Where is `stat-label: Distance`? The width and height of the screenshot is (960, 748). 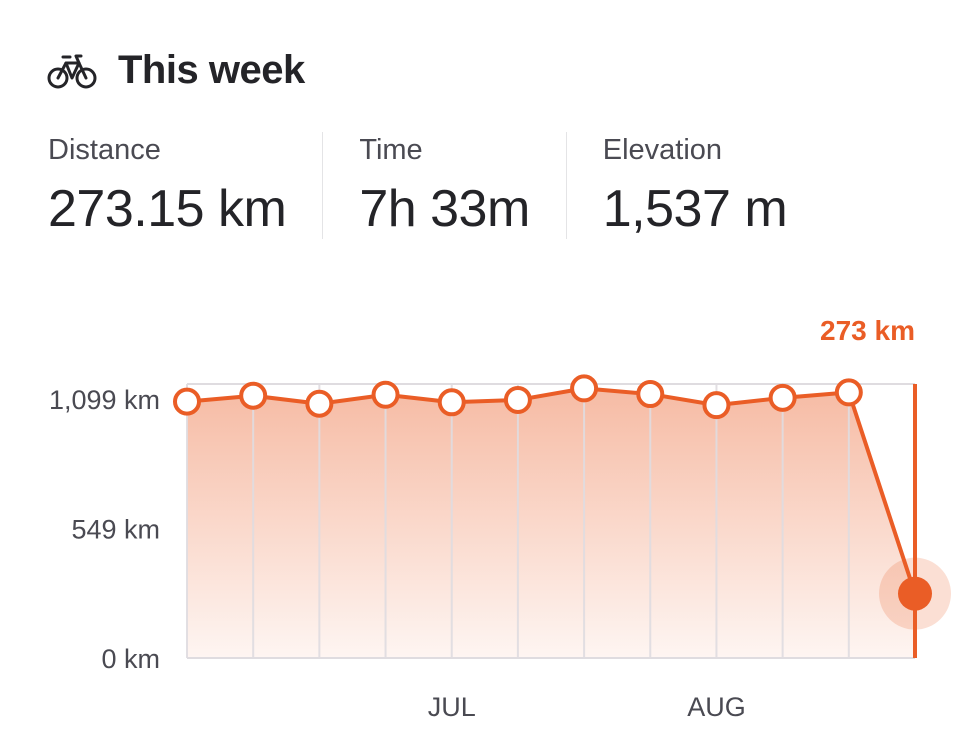
stat-label: Distance is located at coordinates (104, 150).